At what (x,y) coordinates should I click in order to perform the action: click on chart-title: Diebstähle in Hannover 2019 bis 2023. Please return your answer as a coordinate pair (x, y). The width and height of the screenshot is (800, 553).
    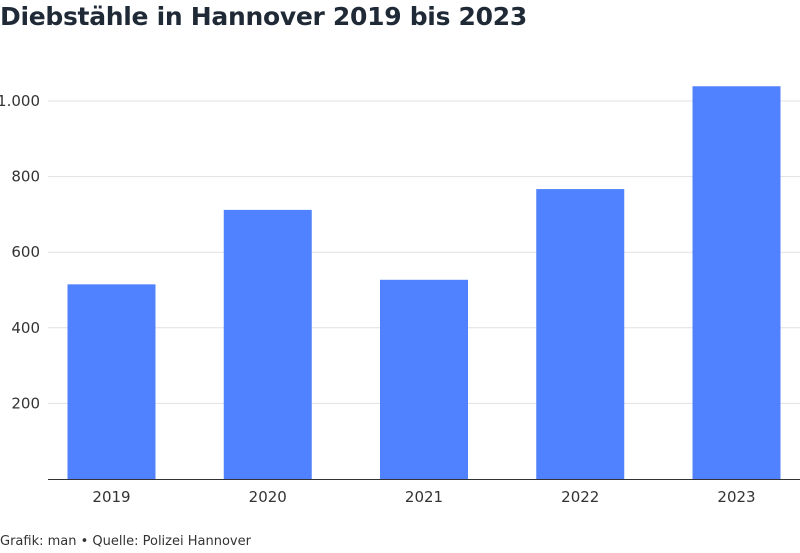
    Looking at the image, I should click on (263, 16).